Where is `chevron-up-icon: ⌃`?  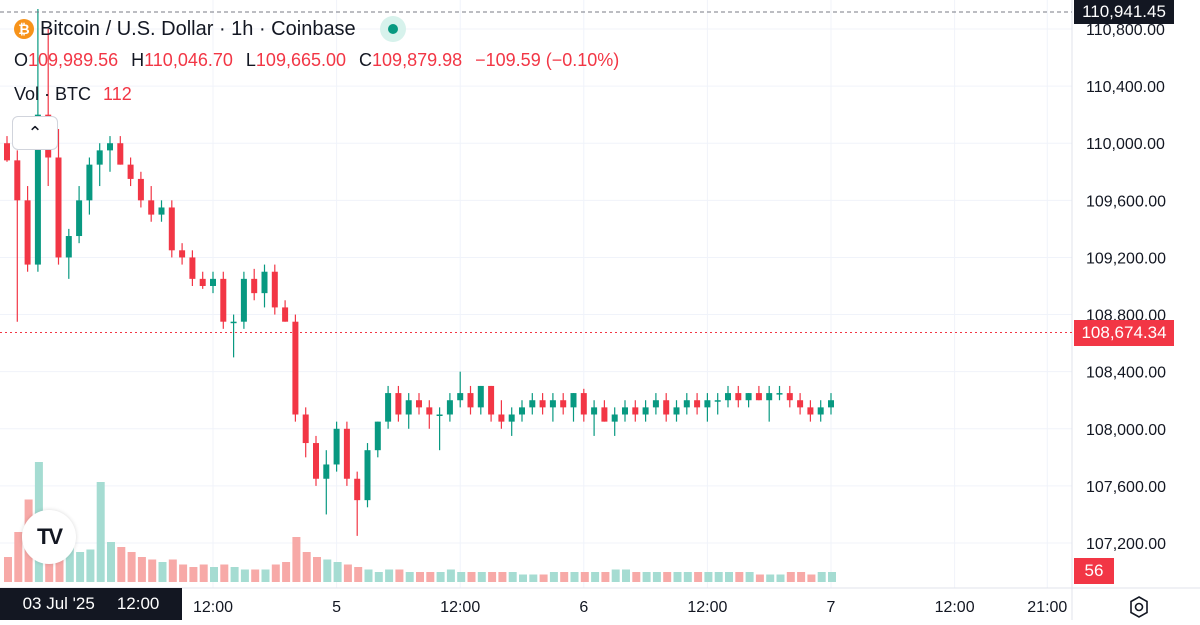
chevron-up-icon: ⌃ is located at coordinates (35, 132).